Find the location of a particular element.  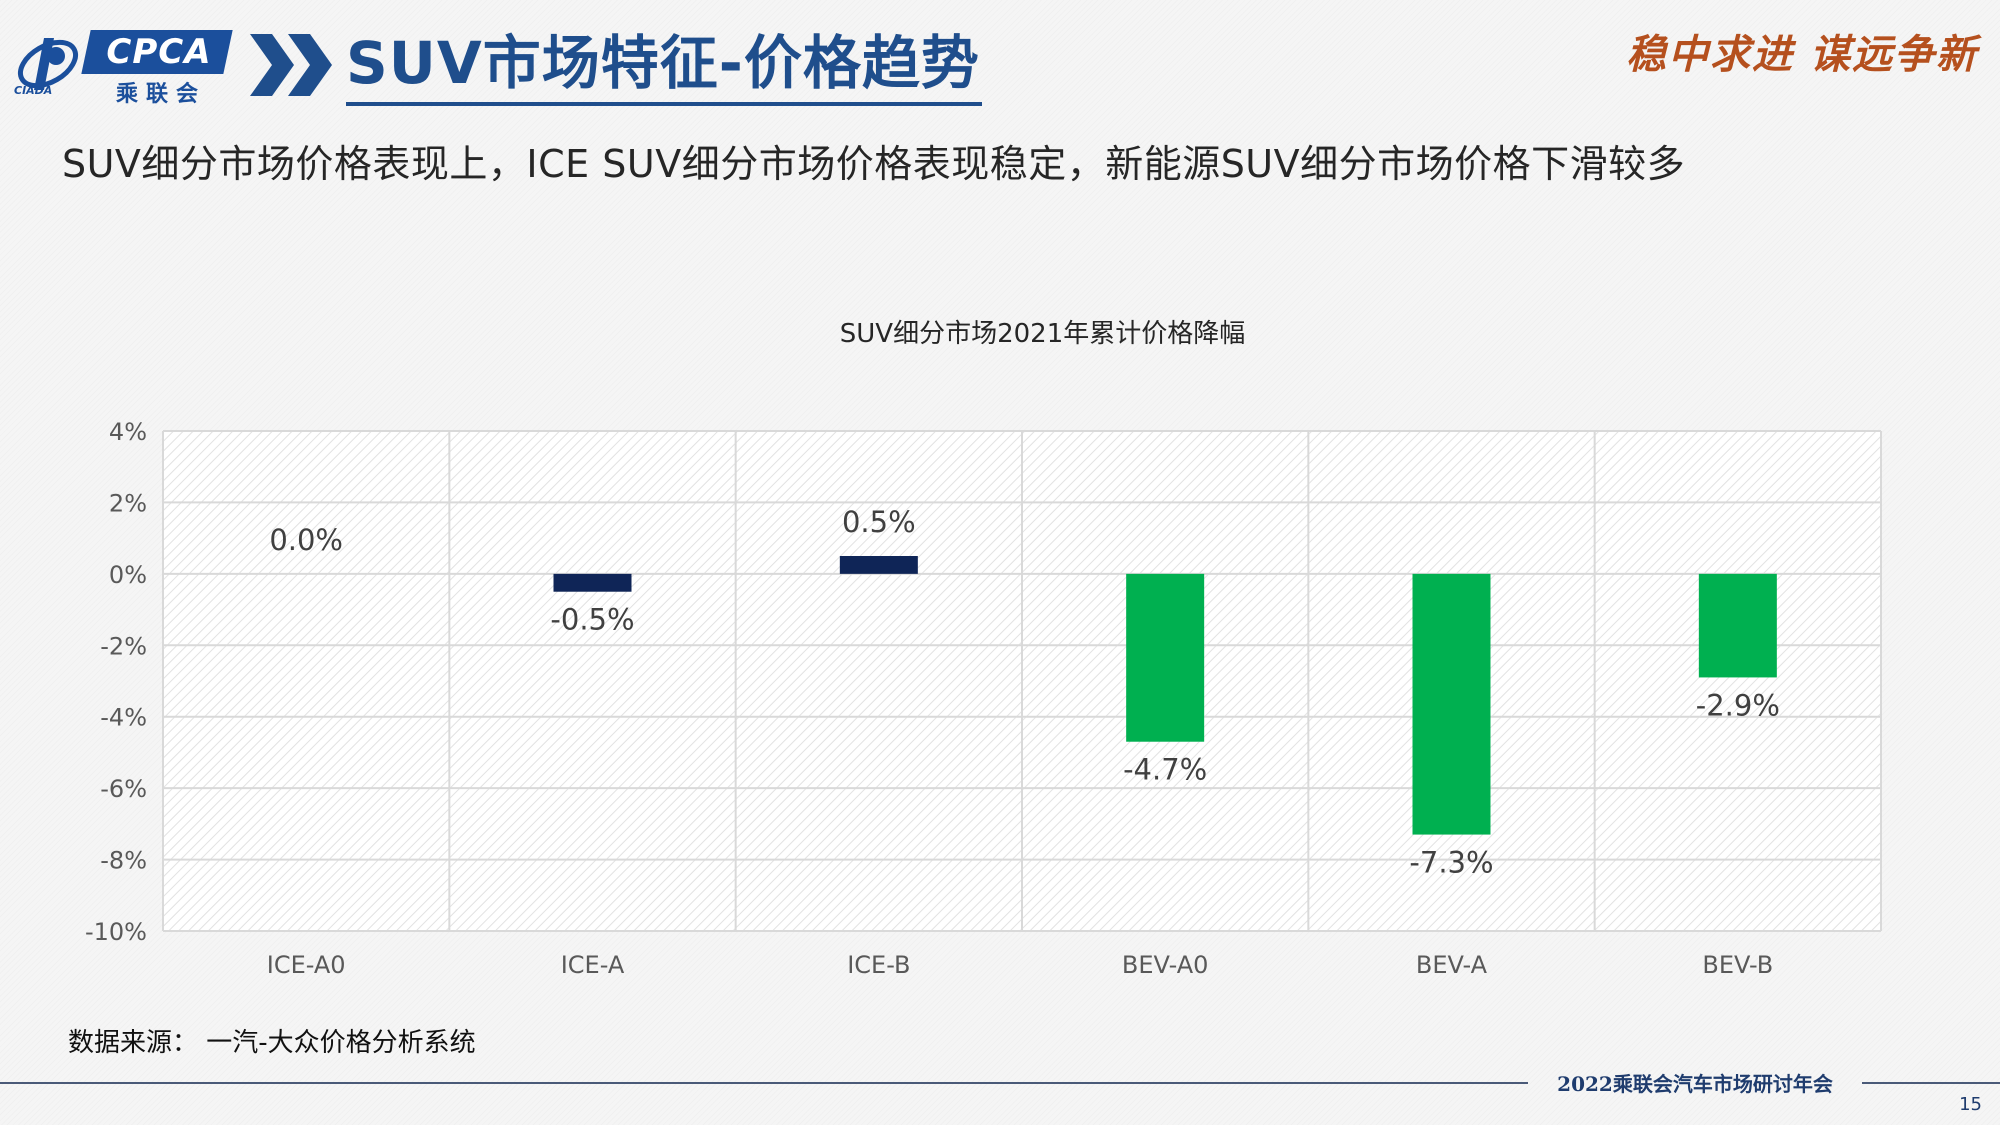

y-tick-label: 0% is located at coordinates (128, 575).